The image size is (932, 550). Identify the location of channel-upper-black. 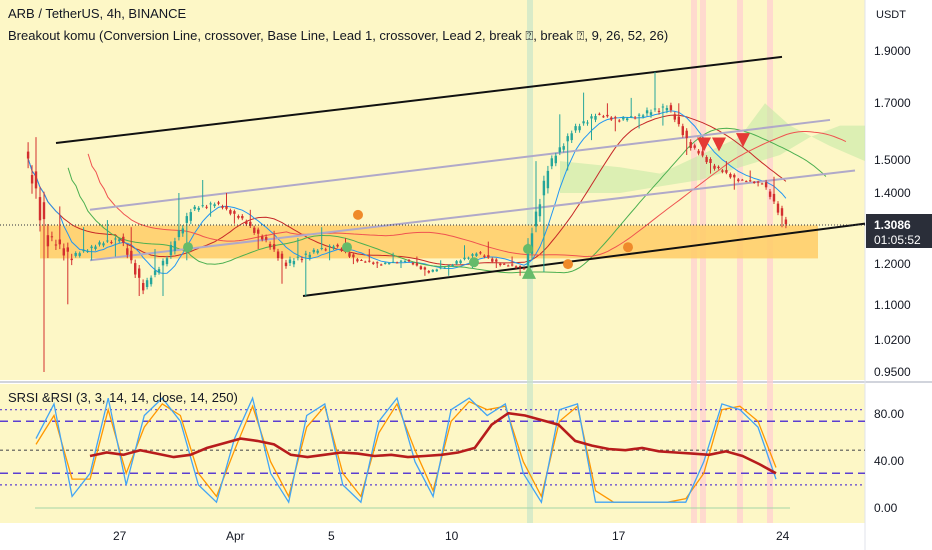
(419, 100).